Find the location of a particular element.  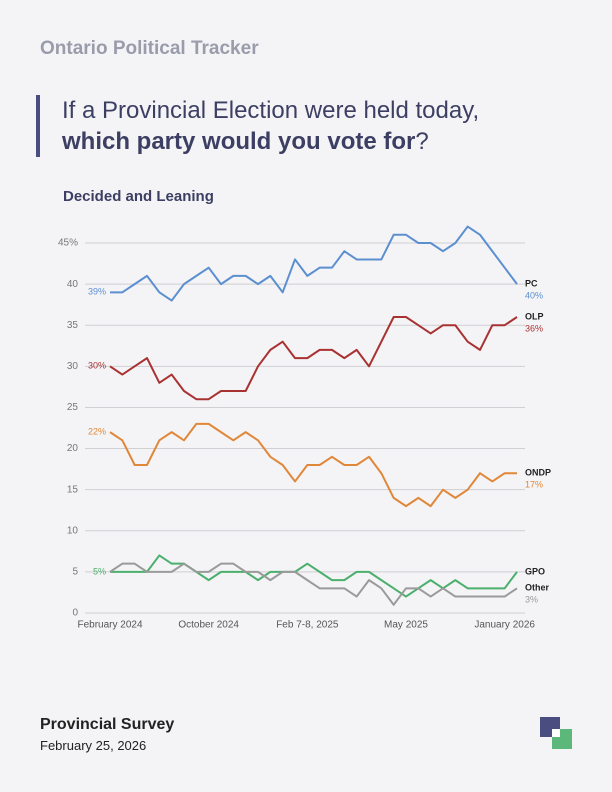

x-tick-label: October 2024 is located at coordinates (208, 625).